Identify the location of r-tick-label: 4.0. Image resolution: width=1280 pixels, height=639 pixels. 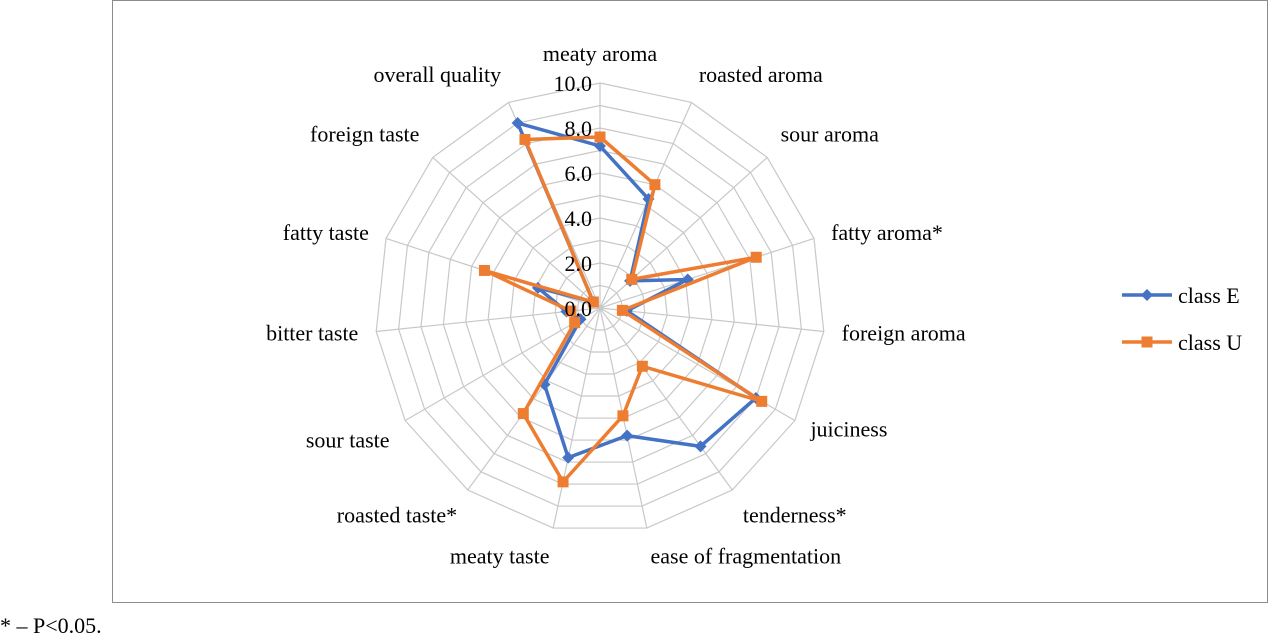
(579, 218).